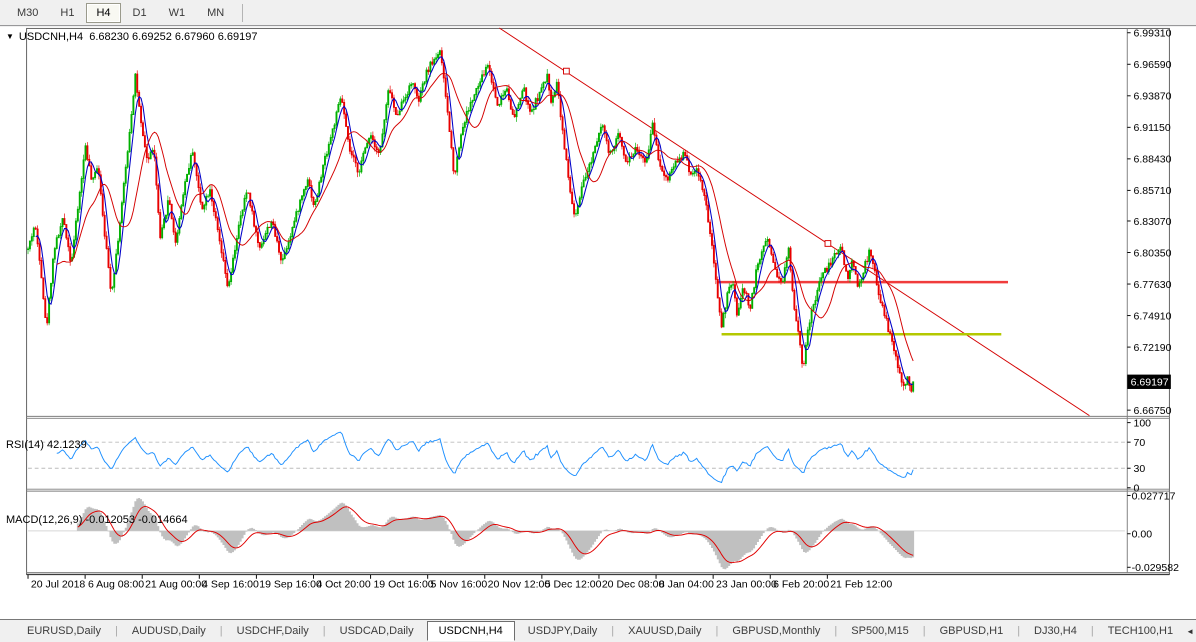 Image resolution: width=1196 pixels, height=642 pixels. What do you see at coordinates (971, 631) in the screenshot?
I see `tab-gbpusd-h1: GBPUSD,H1` at bounding box center [971, 631].